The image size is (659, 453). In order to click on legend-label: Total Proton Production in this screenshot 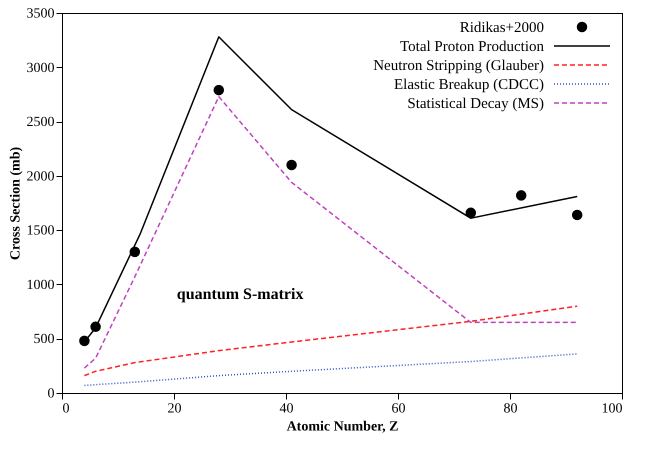, I will do `click(472, 47)`.